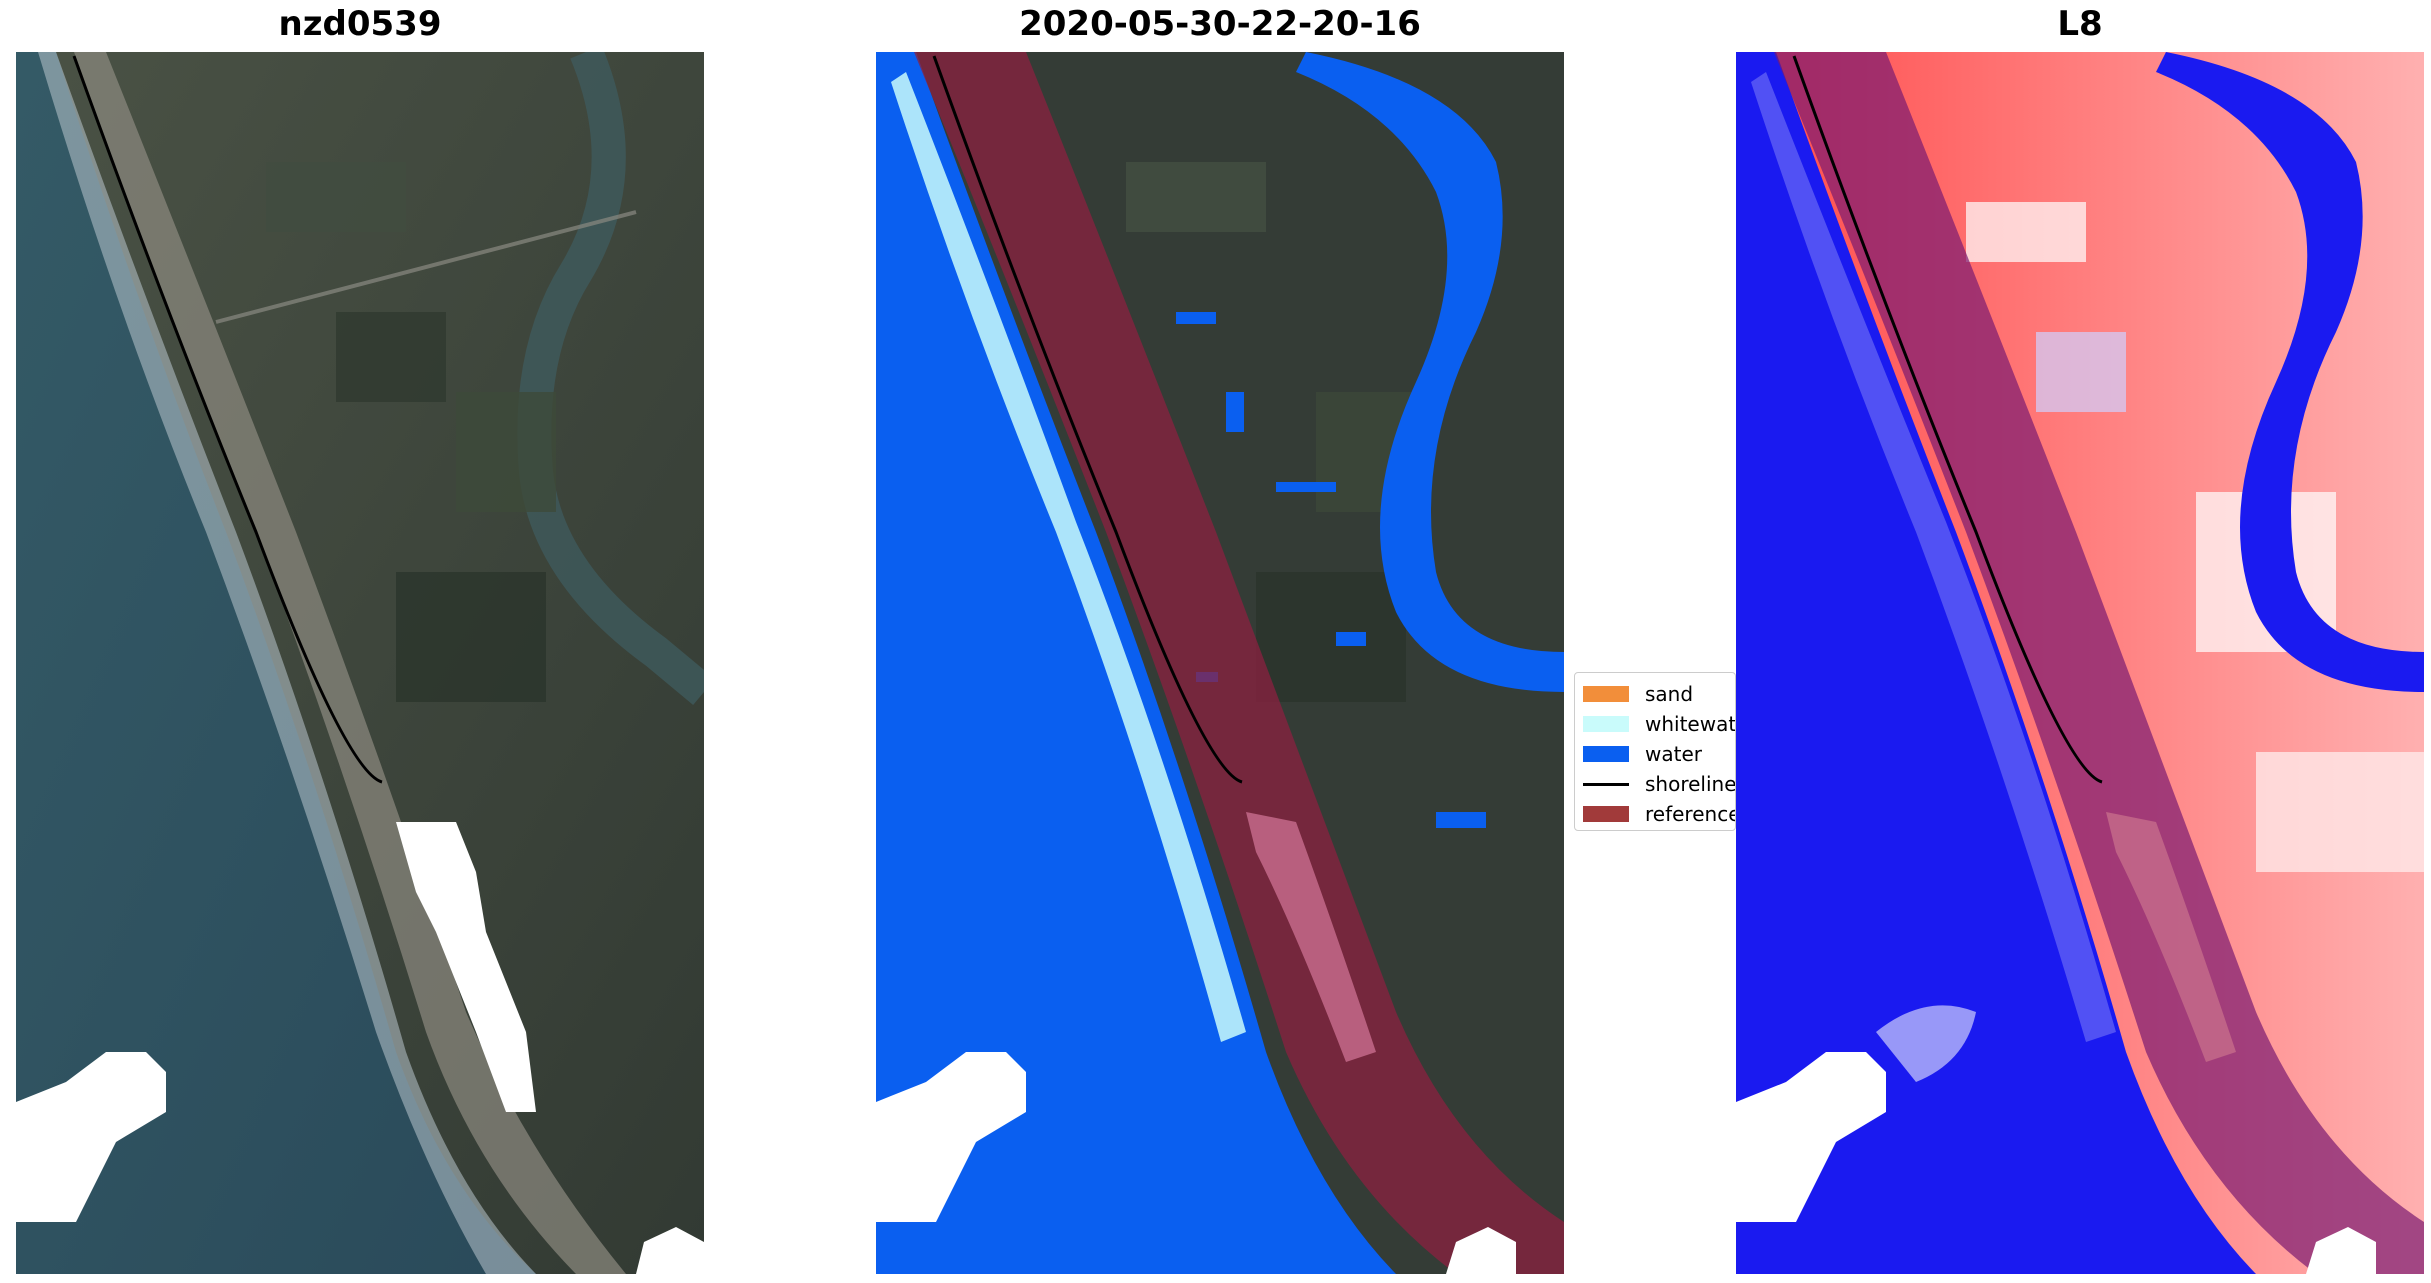 The image size is (2431, 1283). Describe the element at coordinates (1606, 694) in the screenshot. I see `sand-swatch-icon` at that location.